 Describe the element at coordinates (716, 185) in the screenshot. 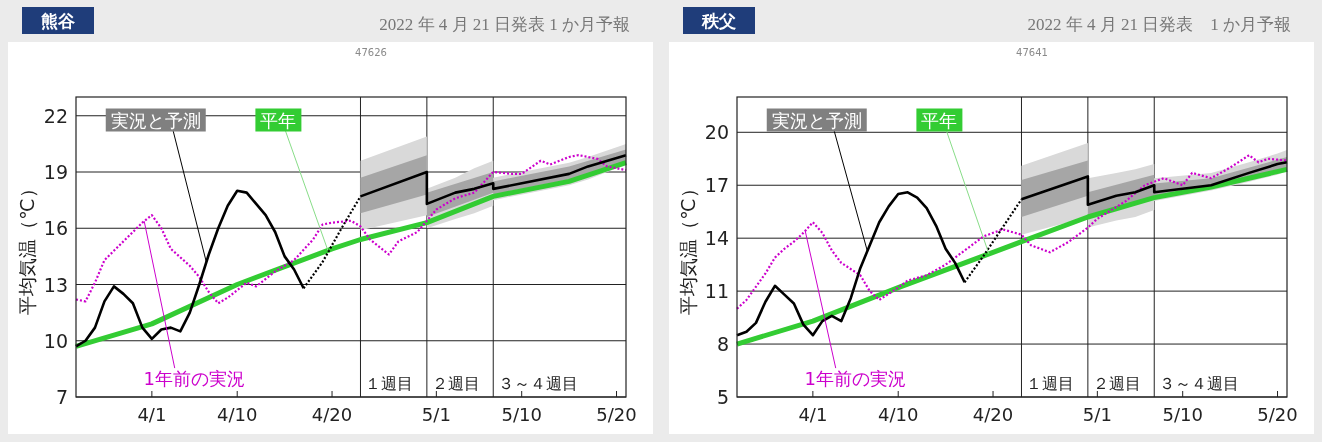

I see `y-tick-label: 17` at that location.